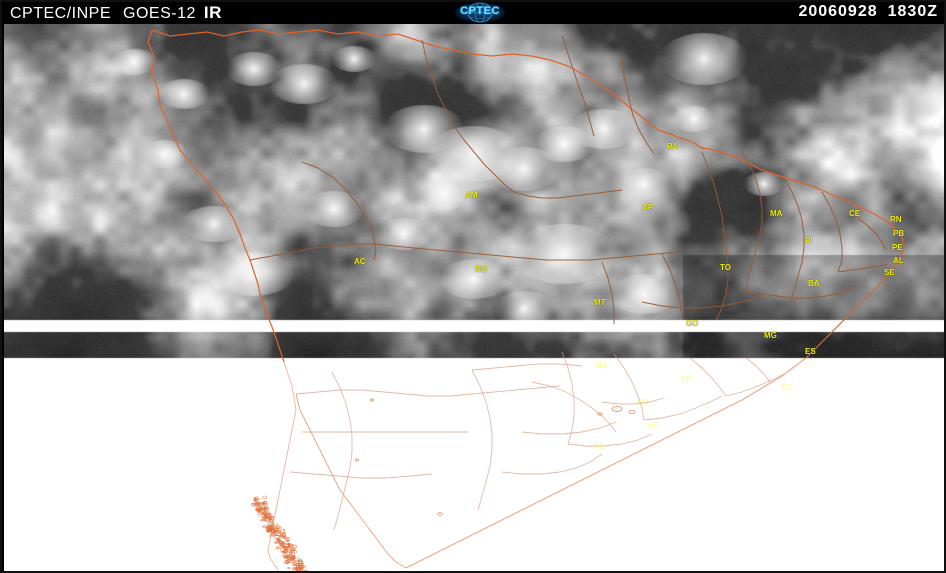 The height and width of the screenshot is (573, 946). I want to click on state-label-sp: SP, so click(686, 379).